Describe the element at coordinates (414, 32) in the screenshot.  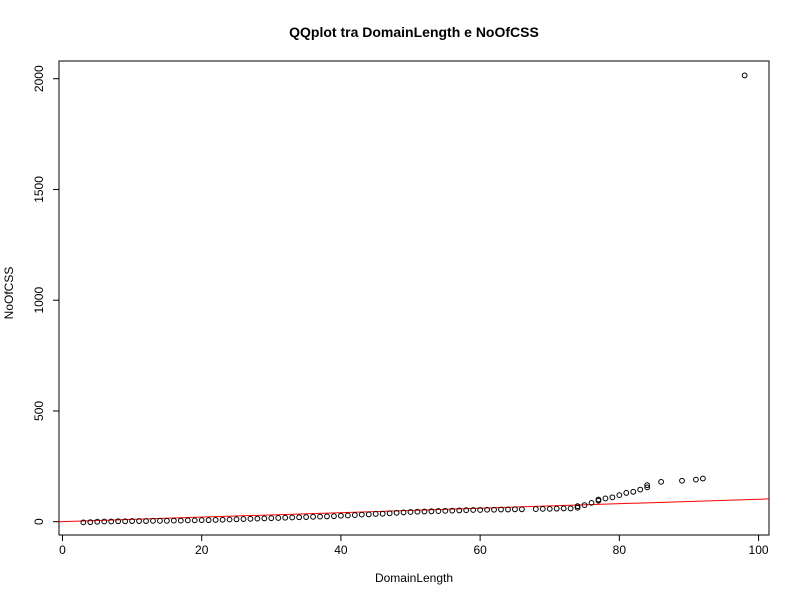
I see `chart-title: QQplot tra DomainLength e NoOfCSS` at that location.